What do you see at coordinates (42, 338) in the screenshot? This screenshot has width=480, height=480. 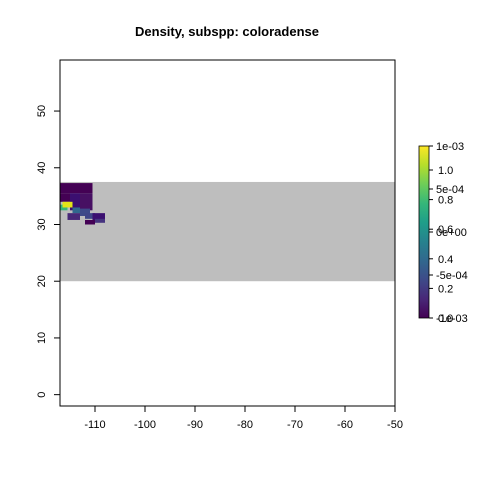 I see `y-tick-label: 10` at bounding box center [42, 338].